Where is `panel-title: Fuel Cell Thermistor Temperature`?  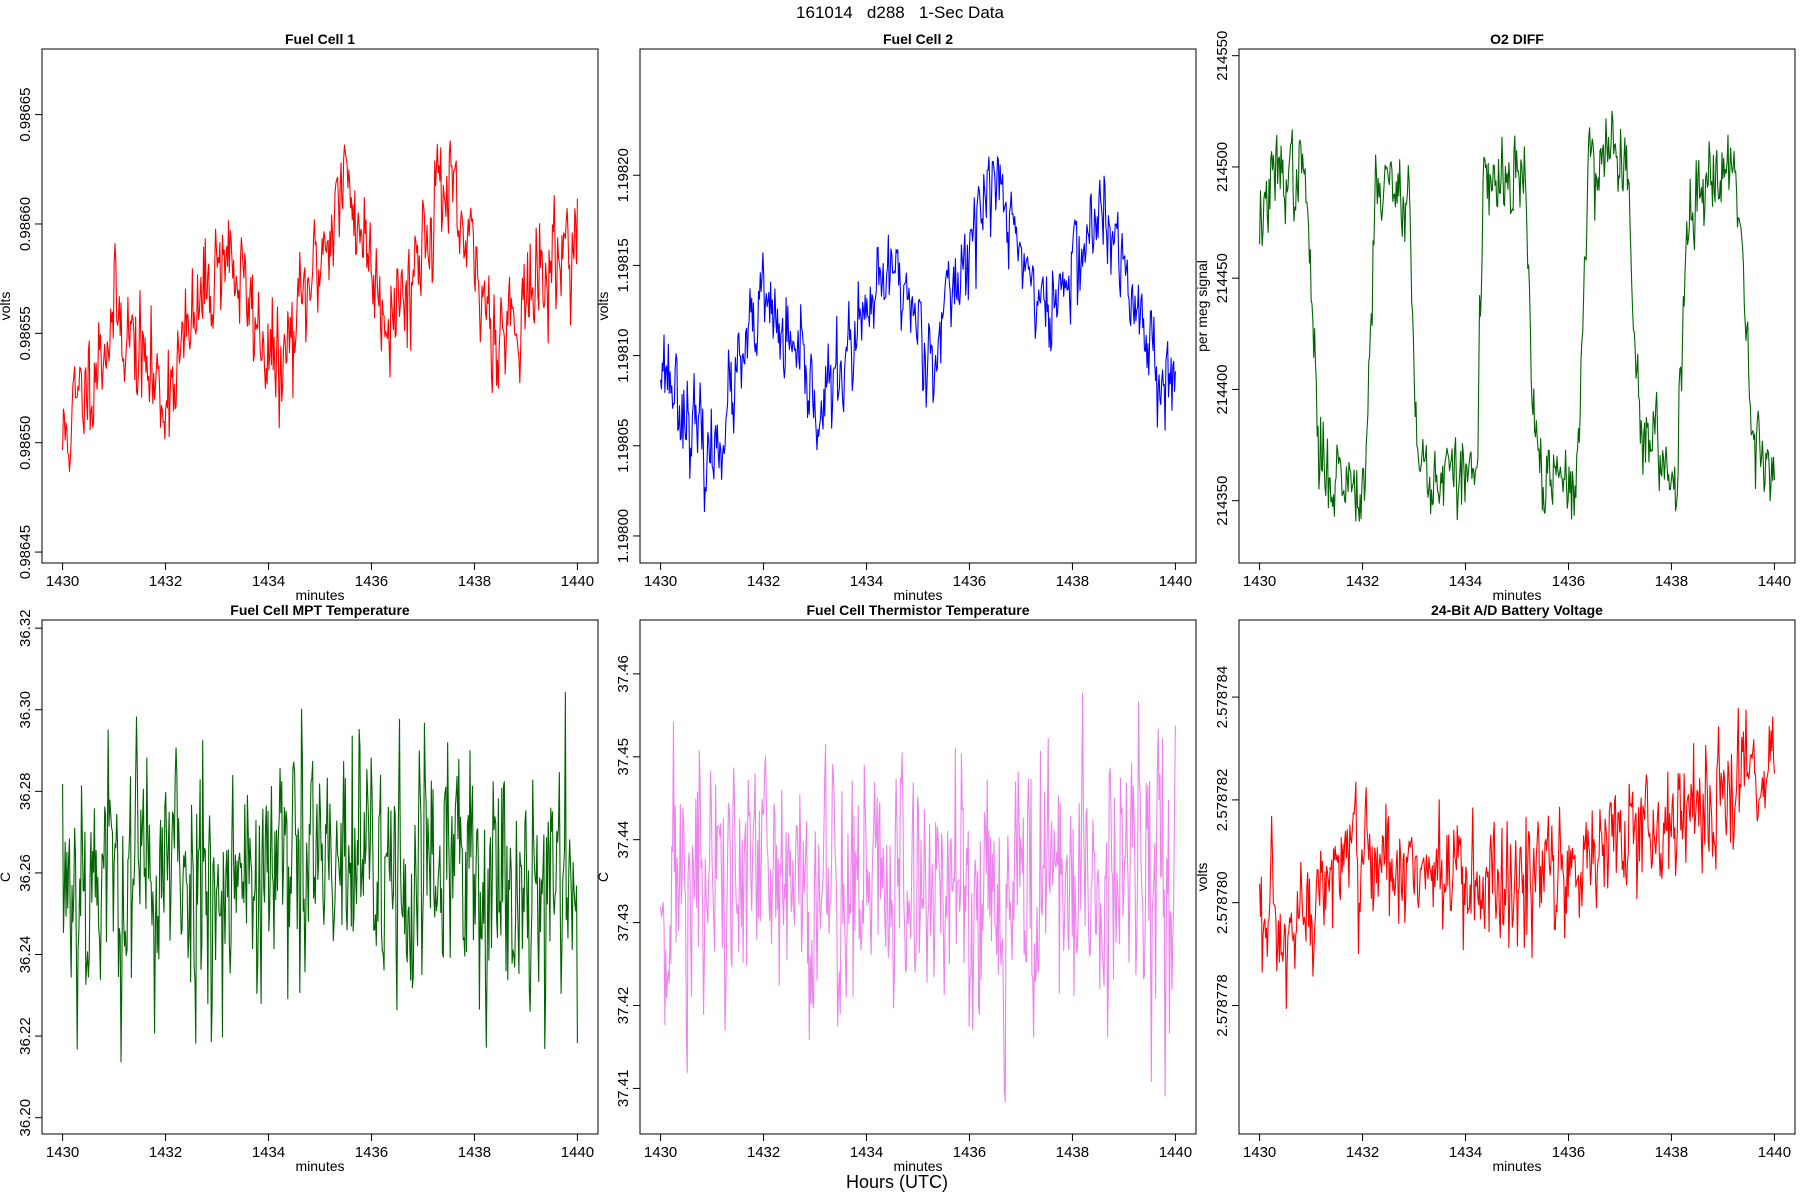
panel-title: Fuel Cell Thermistor Temperature is located at coordinates (917, 610).